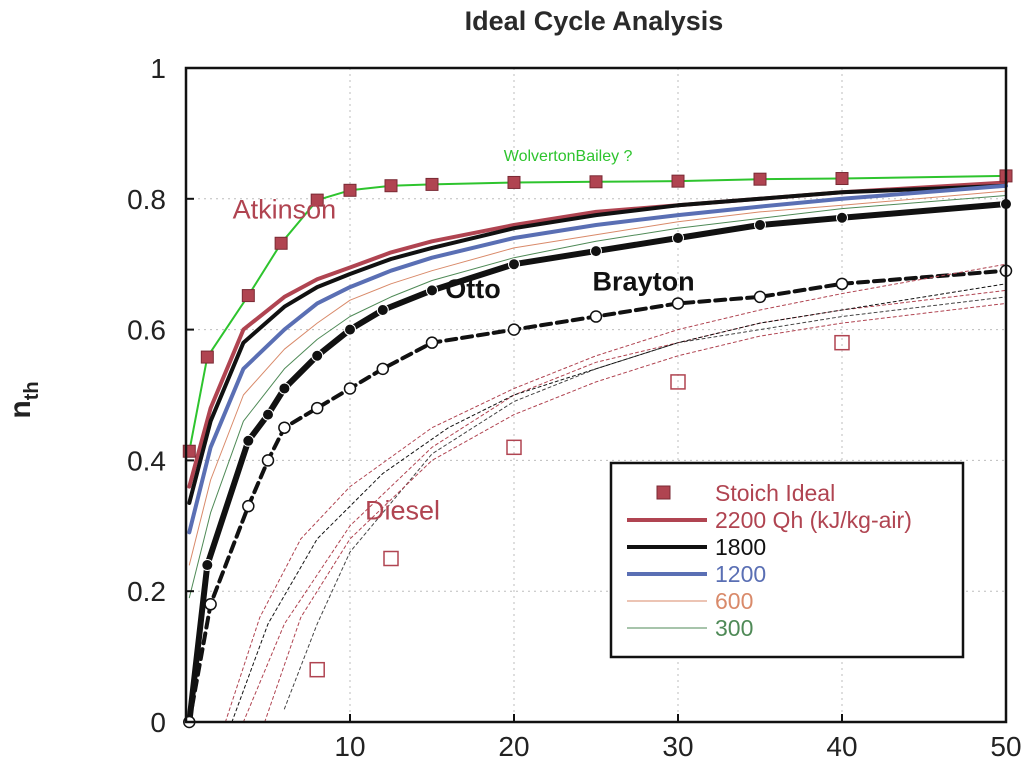  What do you see at coordinates (663, 492) in the screenshot?
I see `legend-swatch` at bounding box center [663, 492].